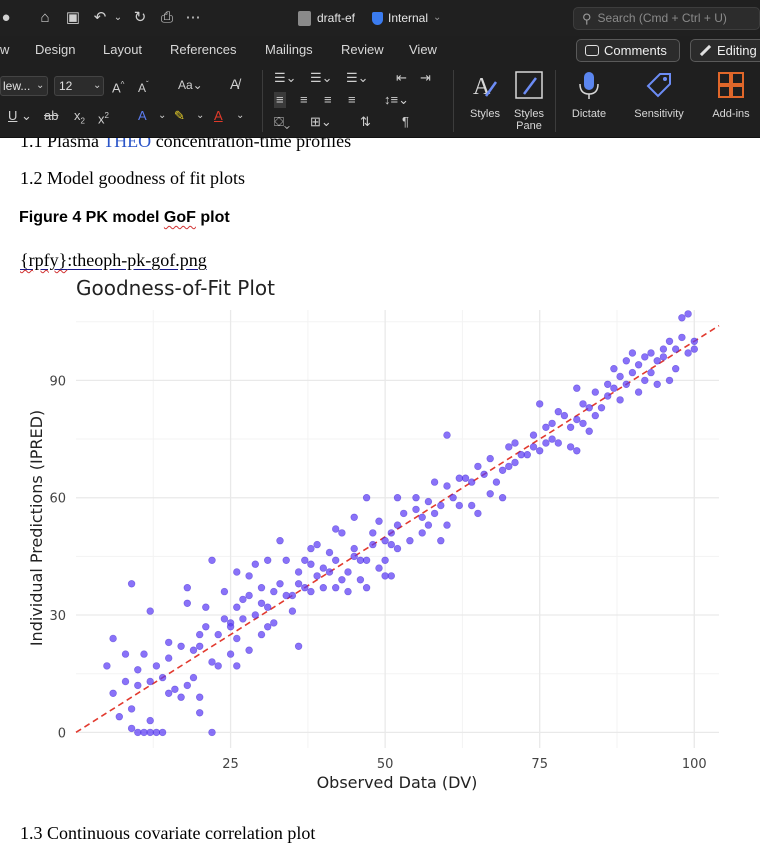 The height and width of the screenshot is (843, 760). Describe the element at coordinates (123, 49) in the screenshot. I see `tab-layout: Layout` at that location.